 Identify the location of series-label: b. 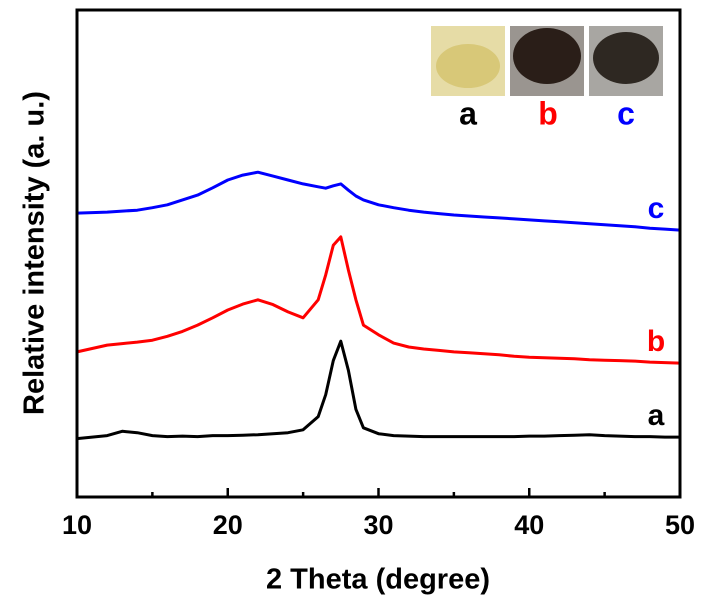
(656, 341).